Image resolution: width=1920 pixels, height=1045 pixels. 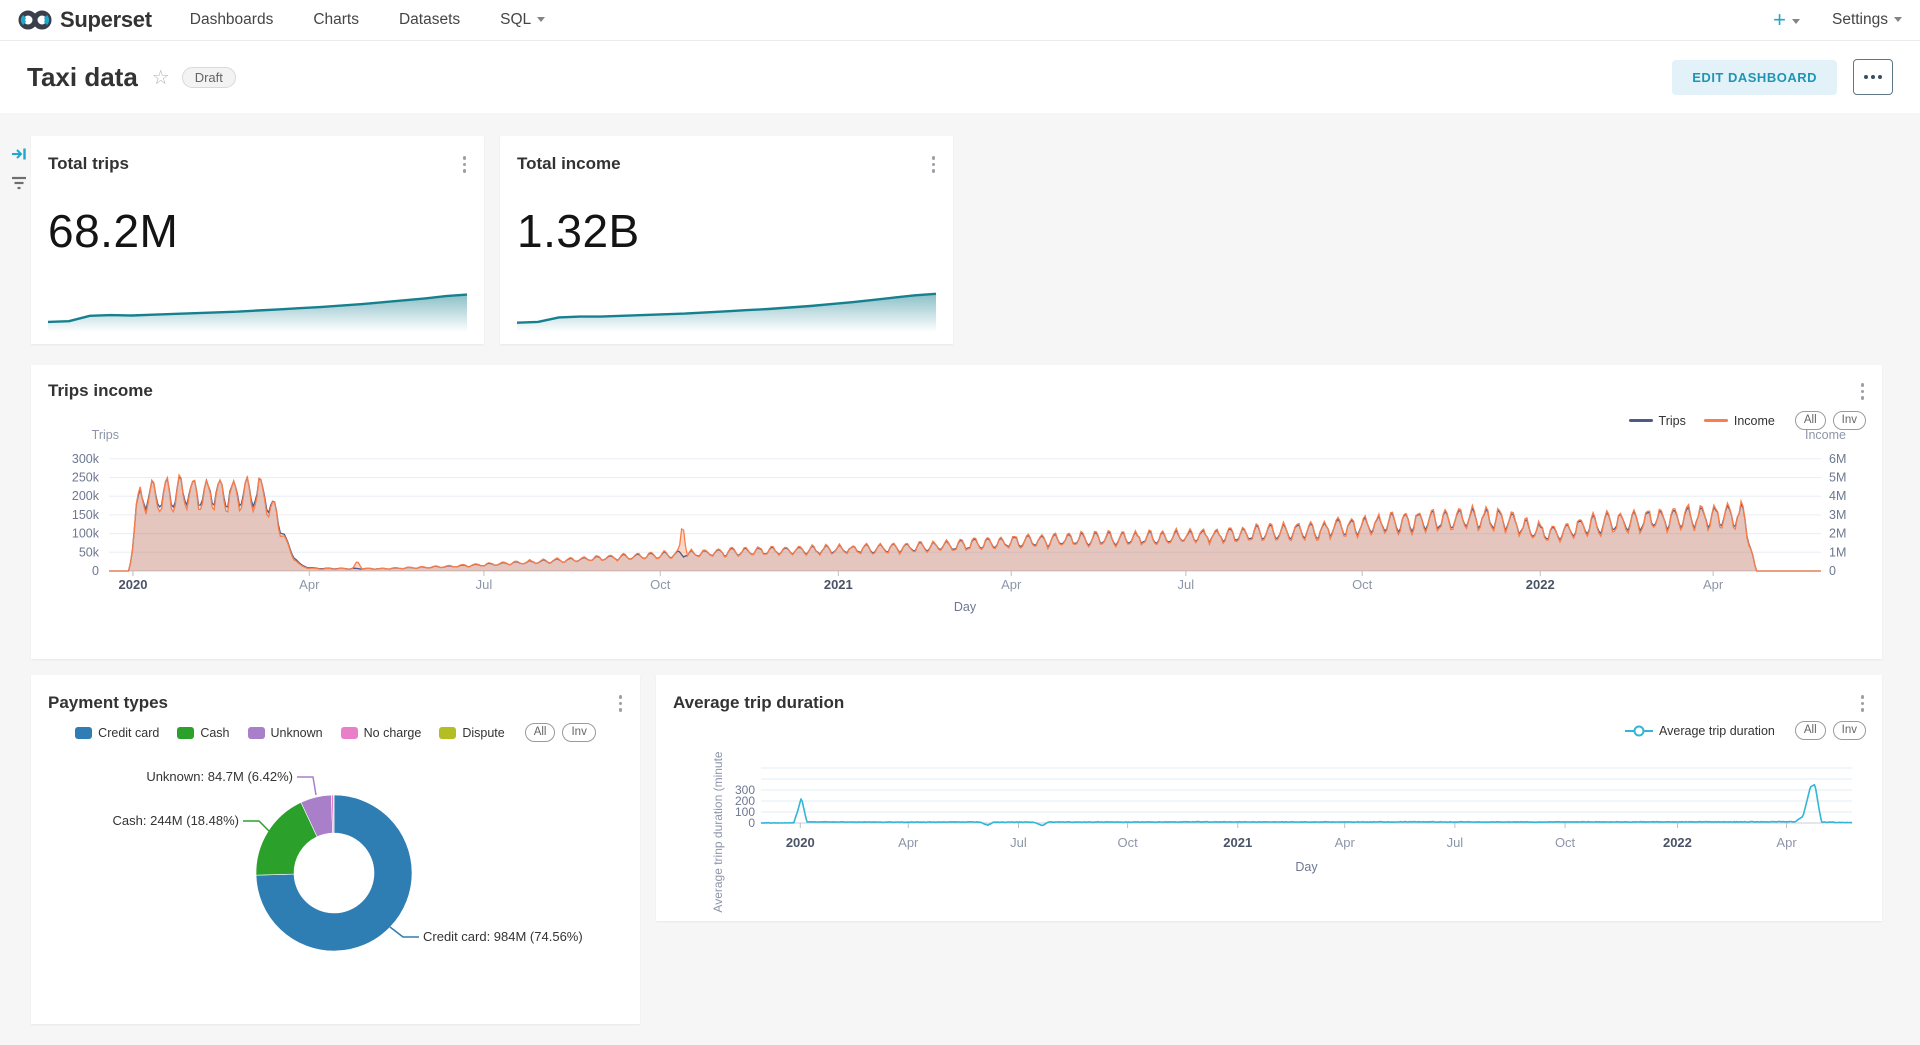 I want to click on legend-item-cash: Cash, so click(x=203, y=732).